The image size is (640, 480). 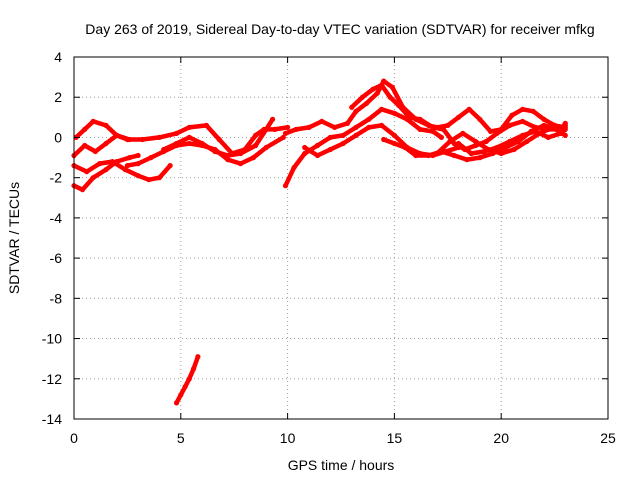 I want to click on x-tick-label: 15, so click(x=395, y=438).